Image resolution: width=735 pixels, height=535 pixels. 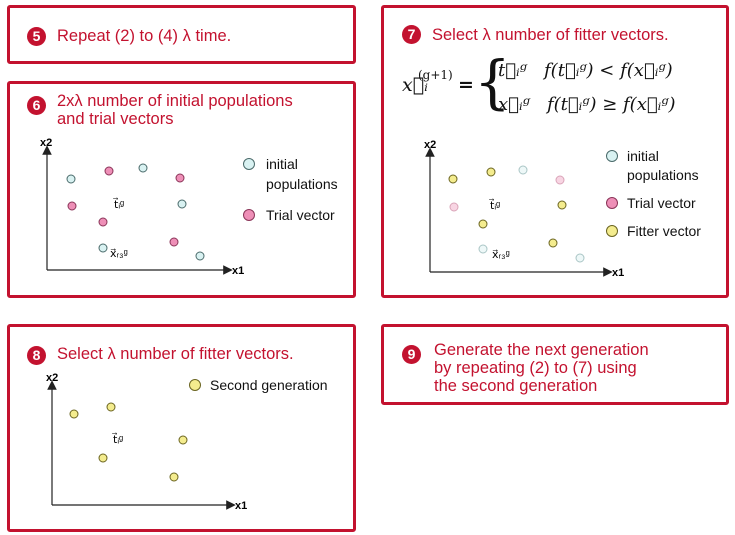 What do you see at coordinates (492, 82) in the screenshot?
I see `formula-brace: {` at bounding box center [492, 82].